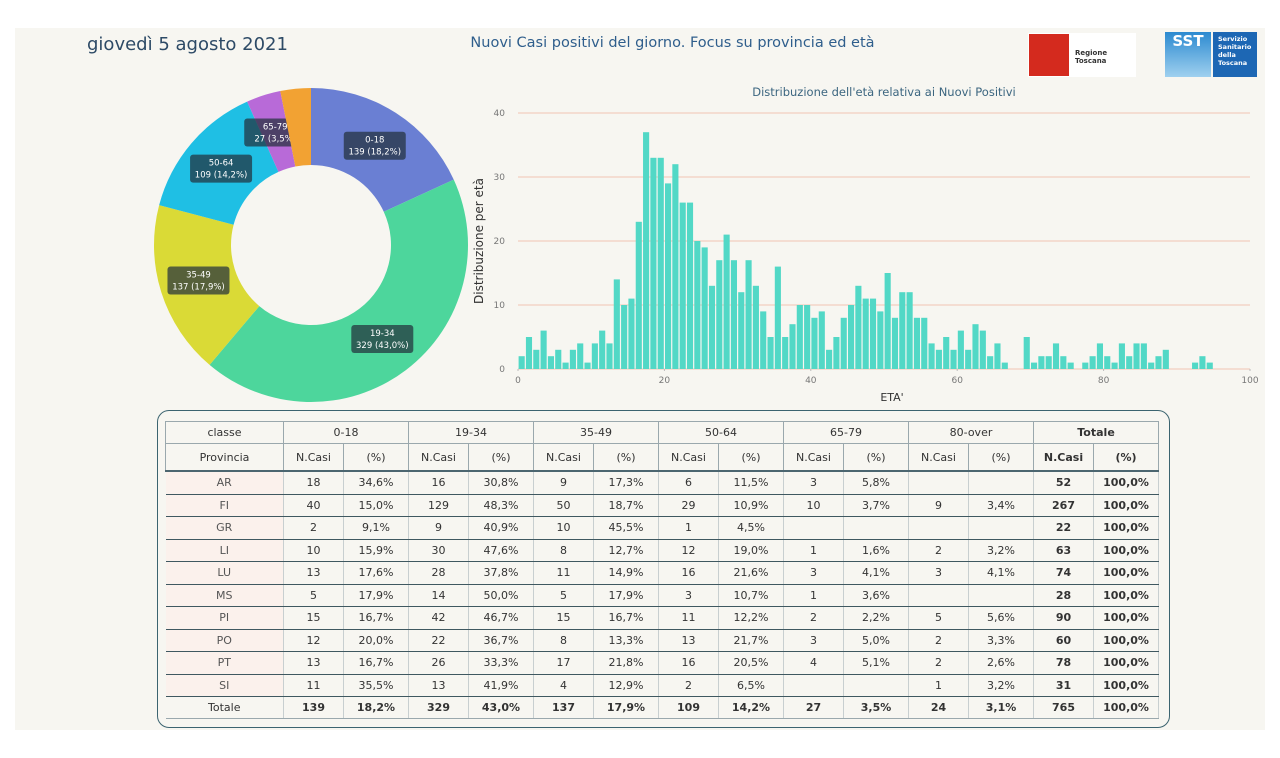 This screenshot has width=1280, height=758. What do you see at coordinates (501, 685) in the screenshot?
I see `table-cell: 41,9%` at bounding box center [501, 685].